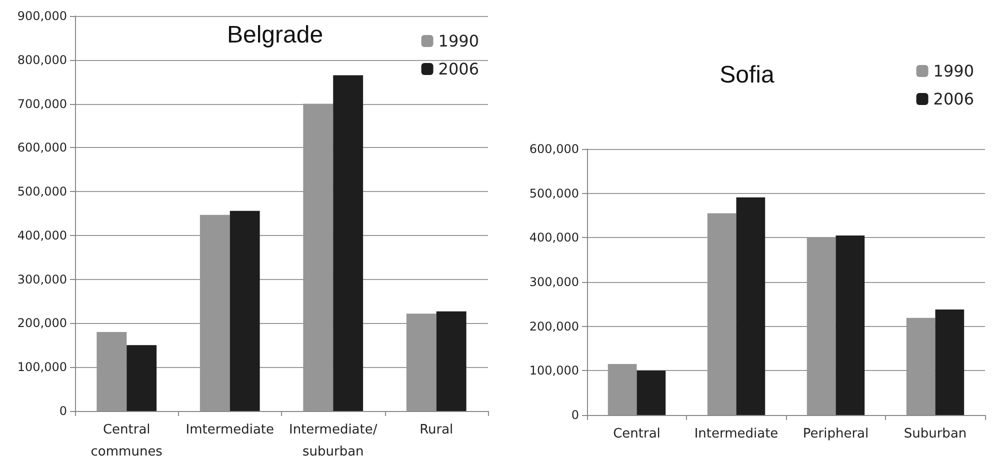  Describe the element at coordinates (126, 441) in the screenshot. I see `x-tick-label: Central communes` at that location.